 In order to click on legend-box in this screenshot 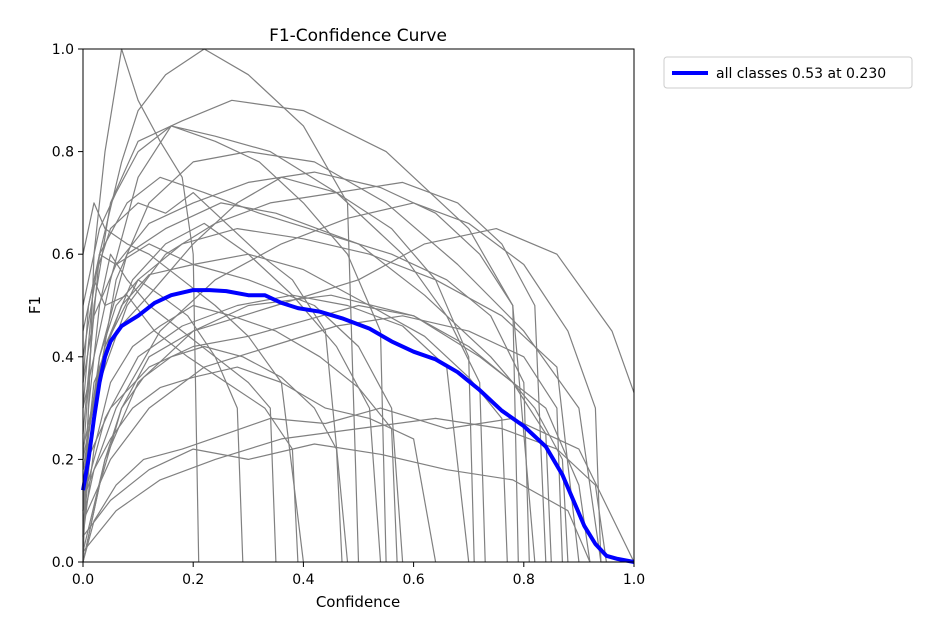, I will do `click(788, 72)`.